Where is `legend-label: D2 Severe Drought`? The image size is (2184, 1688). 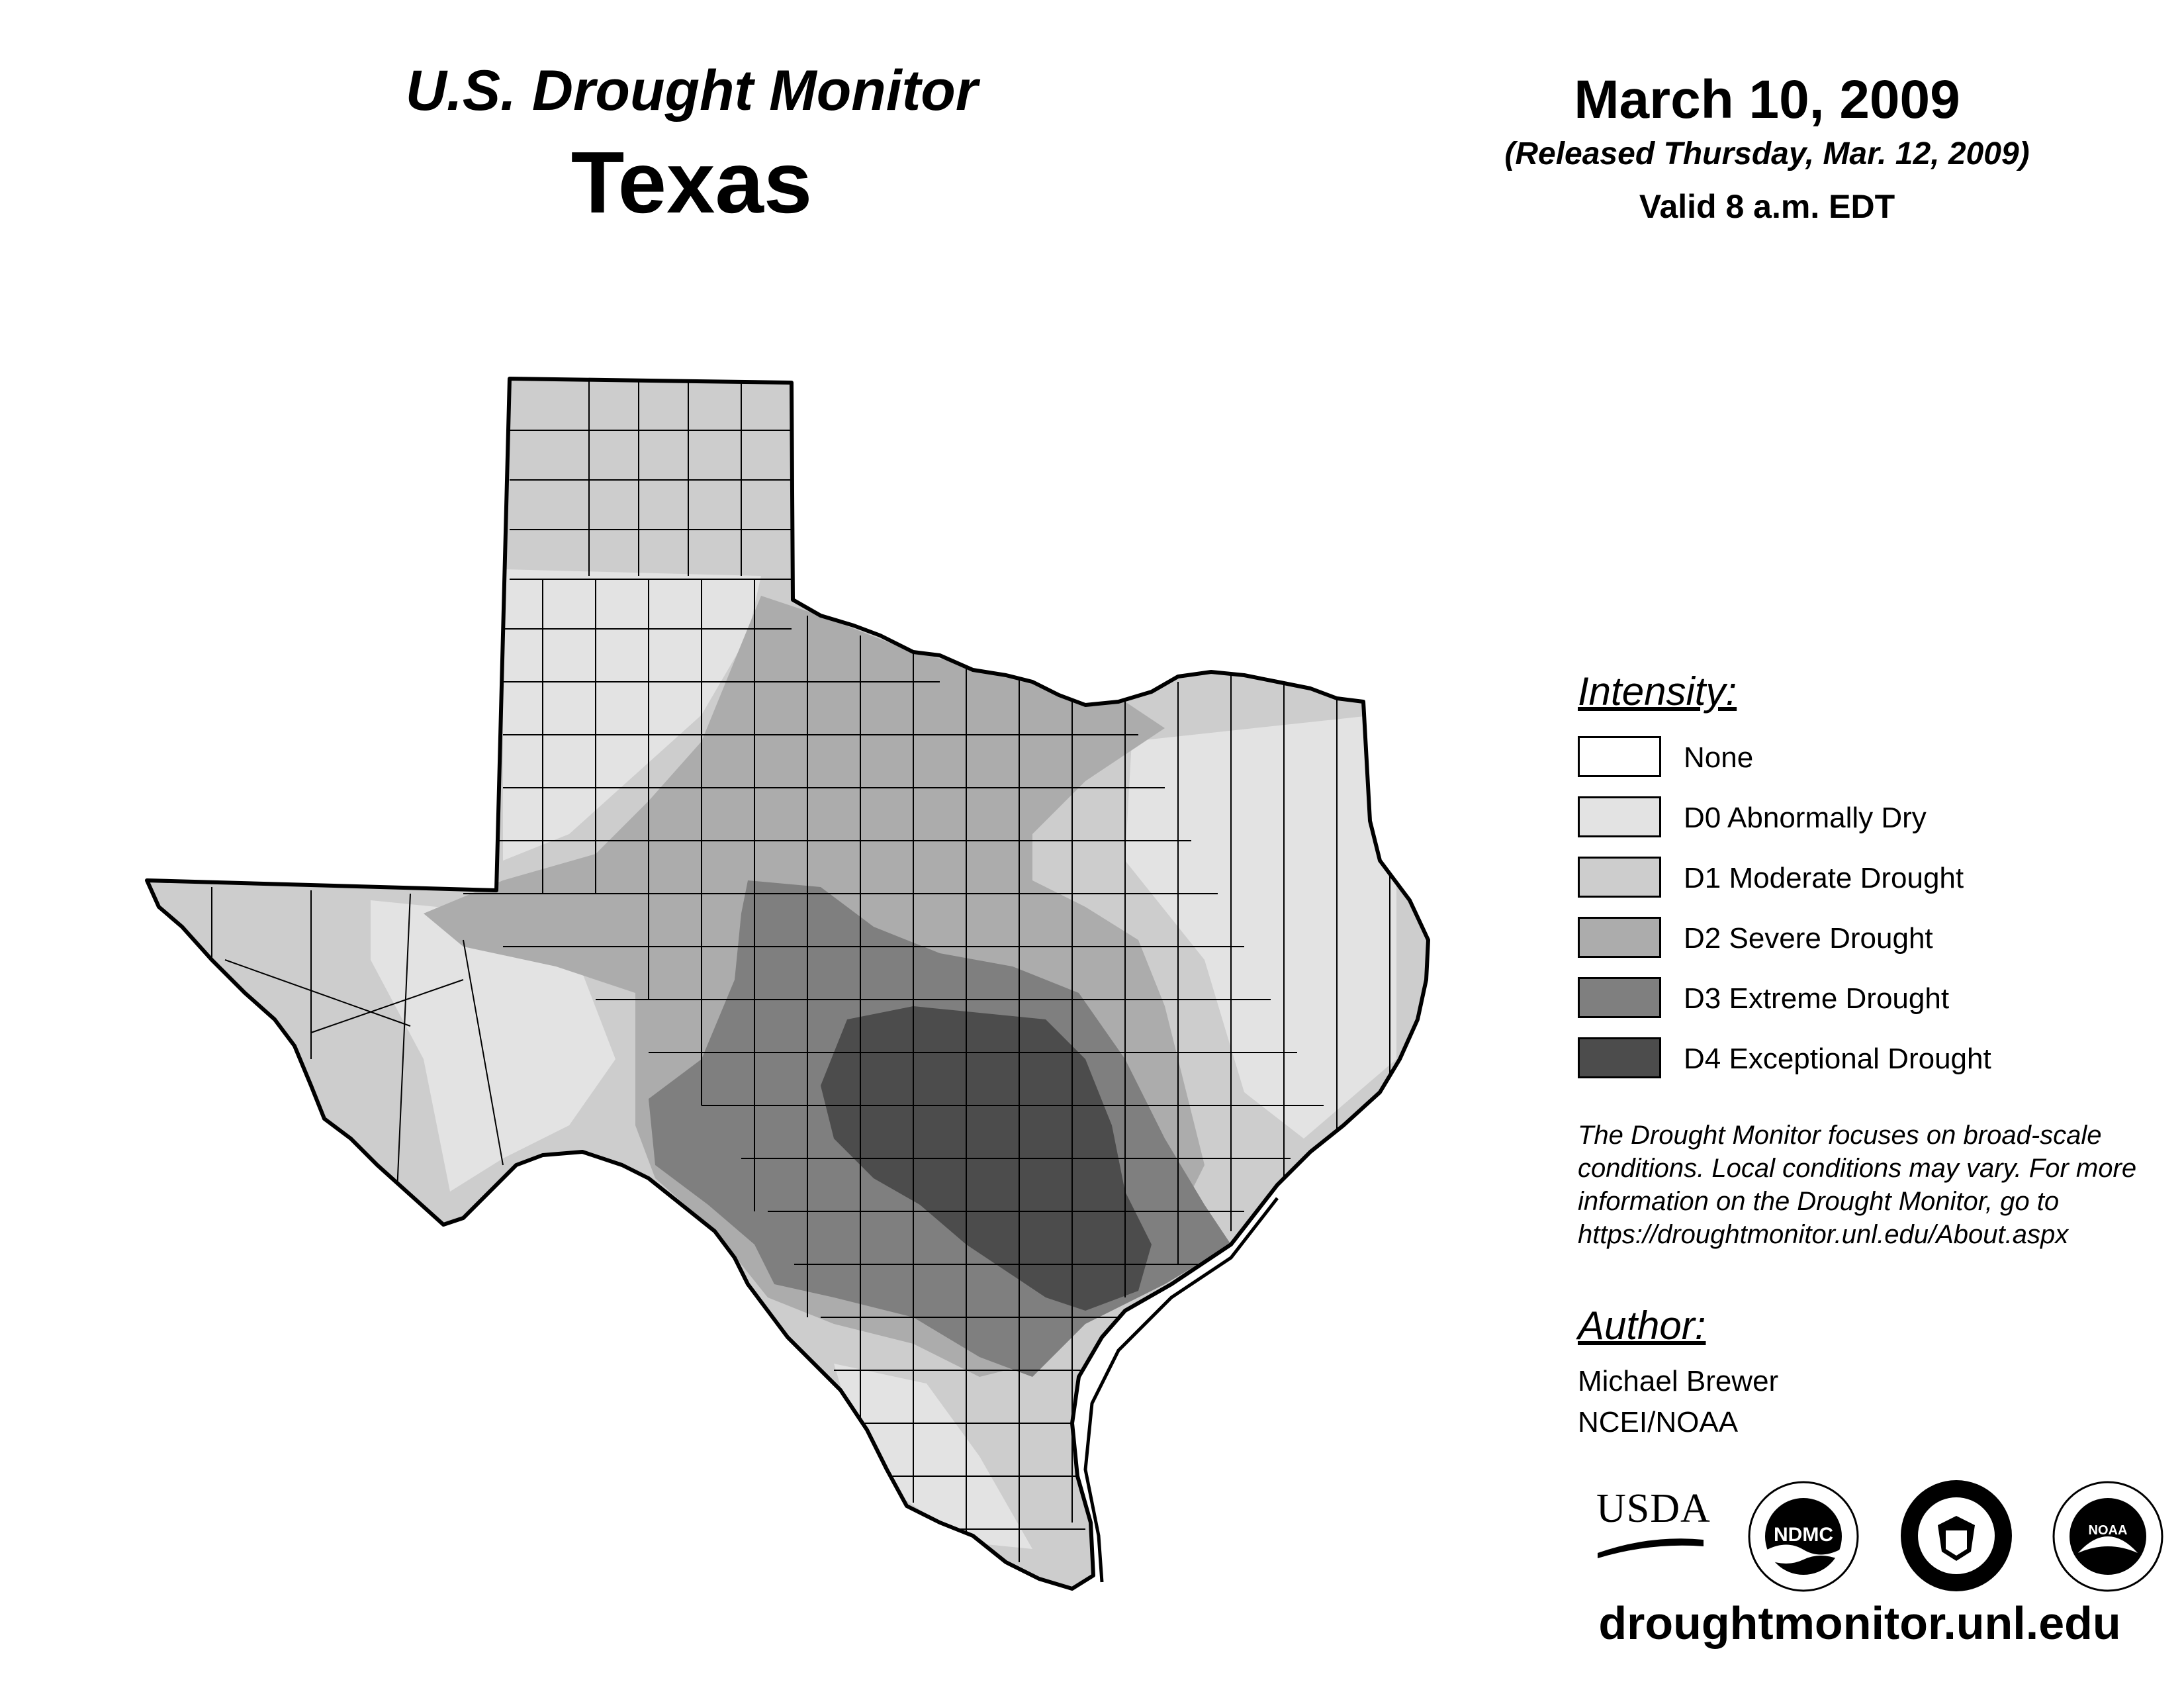 legend-label: D2 Severe Drought is located at coordinates (1809, 938).